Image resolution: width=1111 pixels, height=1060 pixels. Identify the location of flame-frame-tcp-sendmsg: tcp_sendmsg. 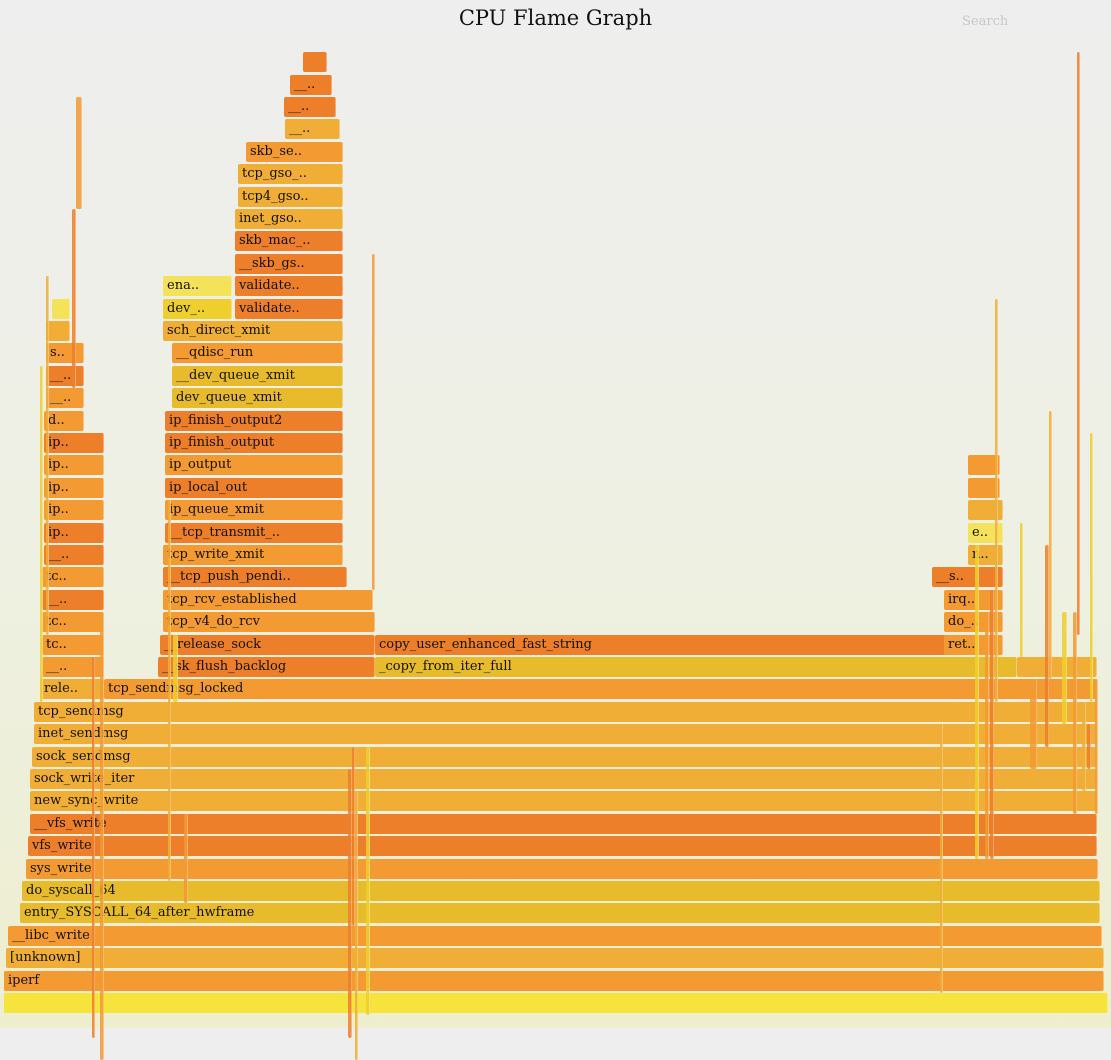
(565, 711).